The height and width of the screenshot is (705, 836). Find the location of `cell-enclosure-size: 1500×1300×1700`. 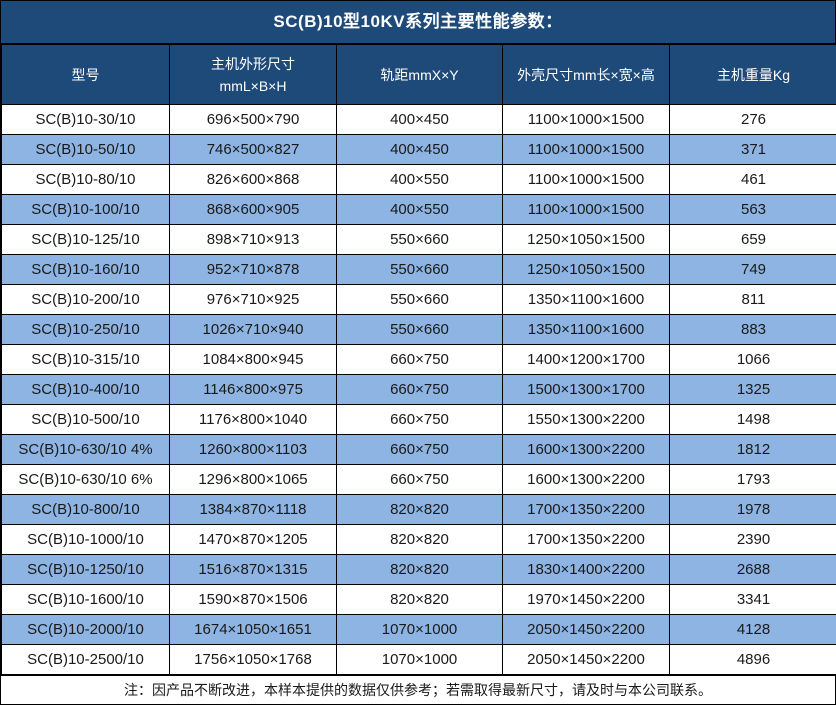

cell-enclosure-size: 1500×1300×1700 is located at coordinates (586, 389).